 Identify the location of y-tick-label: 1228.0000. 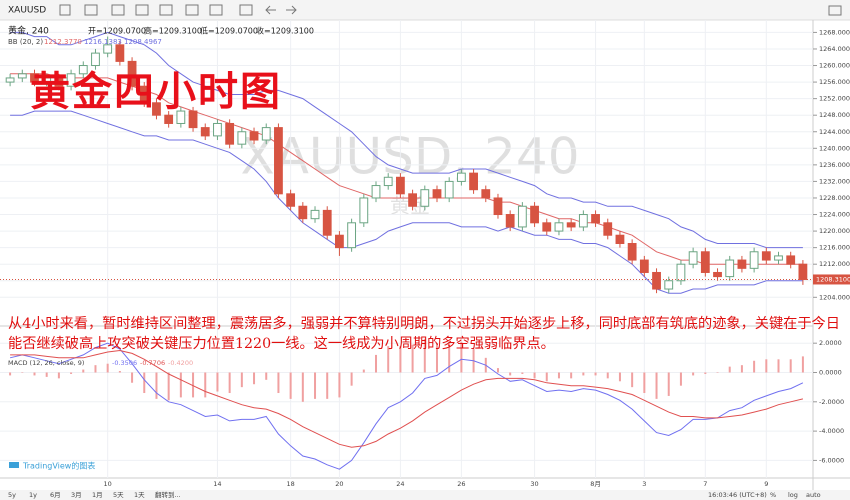
(834, 198).